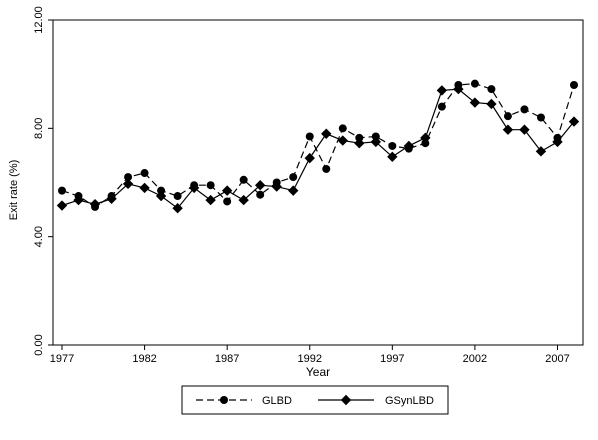 The height and width of the screenshot is (440, 598). Describe the element at coordinates (318, 372) in the screenshot. I see `x-axis-label: Year` at that location.